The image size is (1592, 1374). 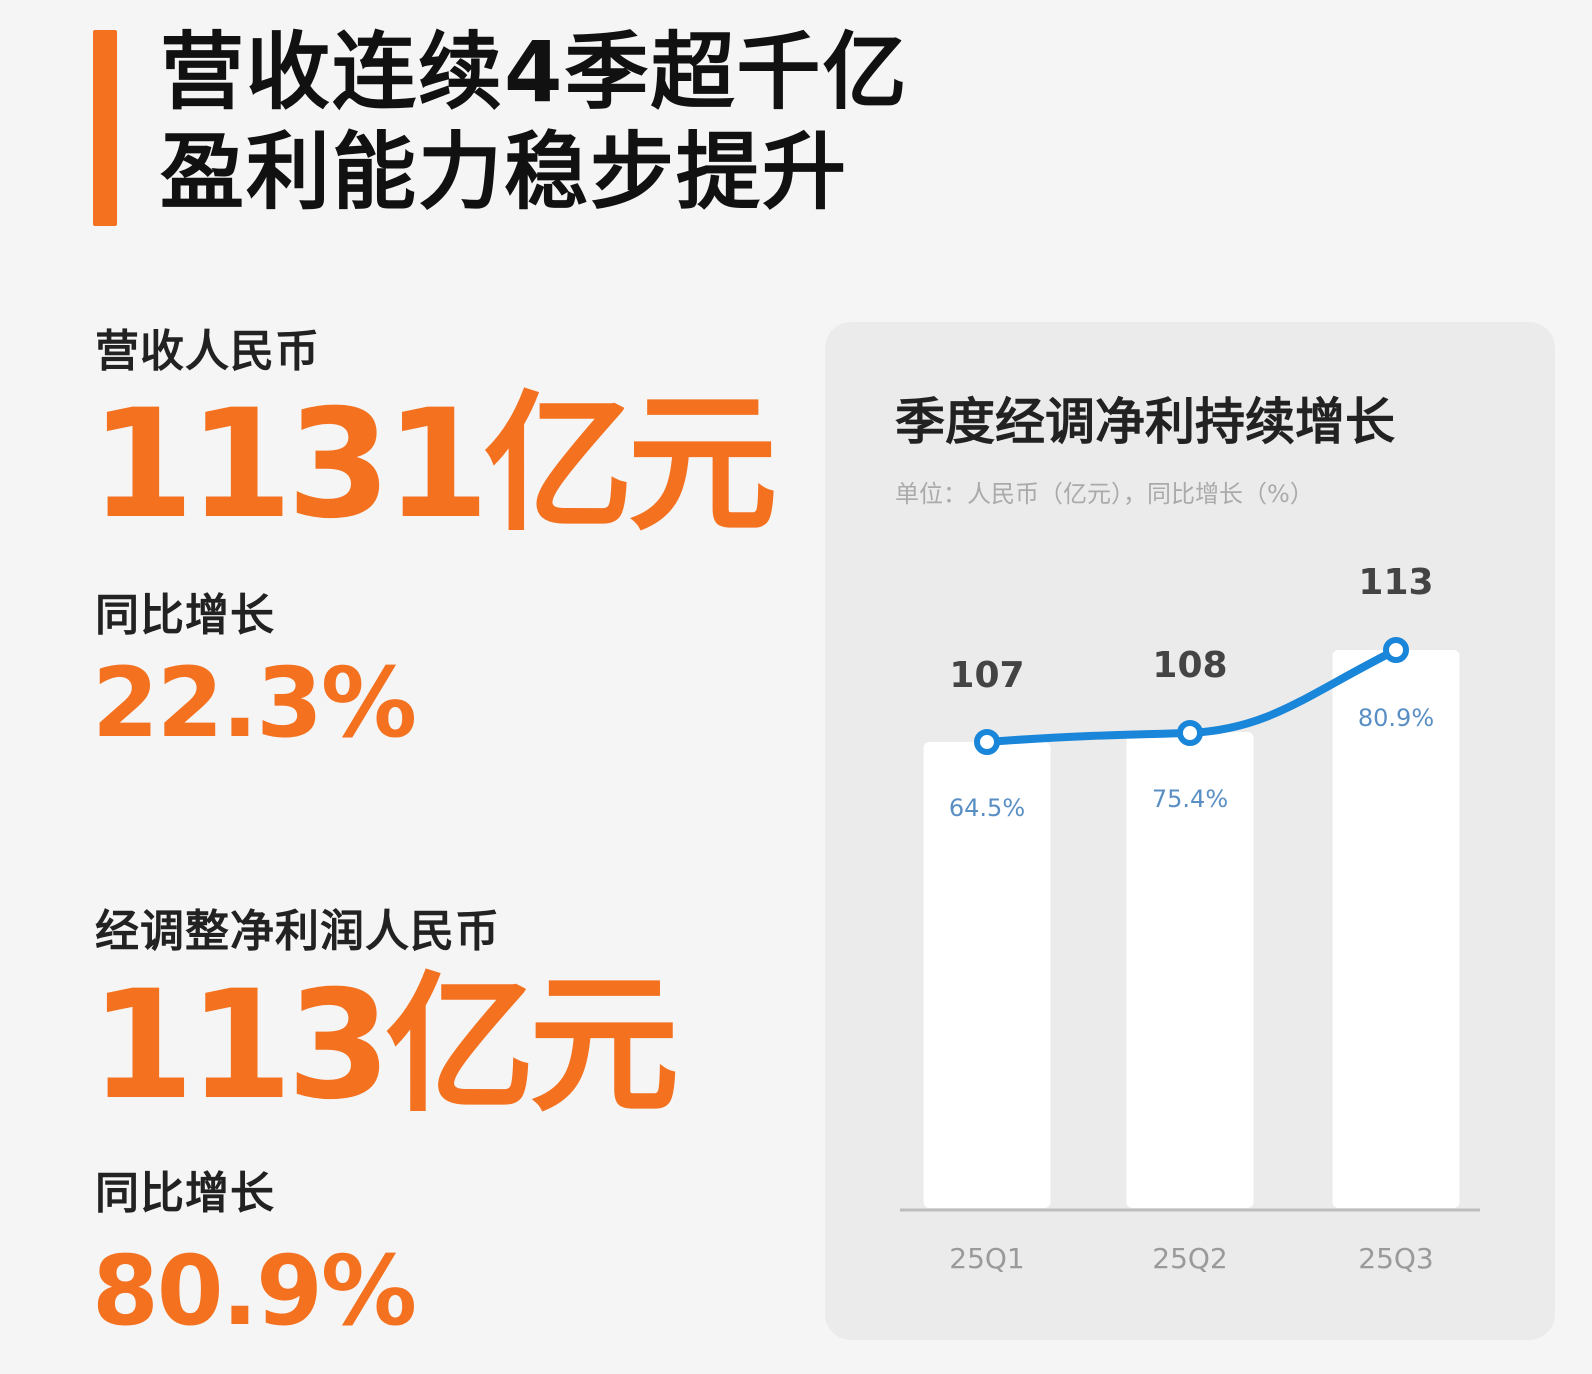 What do you see at coordinates (1189, 665) in the screenshot?
I see `bar-value-label: 108` at bounding box center [1189, 665].